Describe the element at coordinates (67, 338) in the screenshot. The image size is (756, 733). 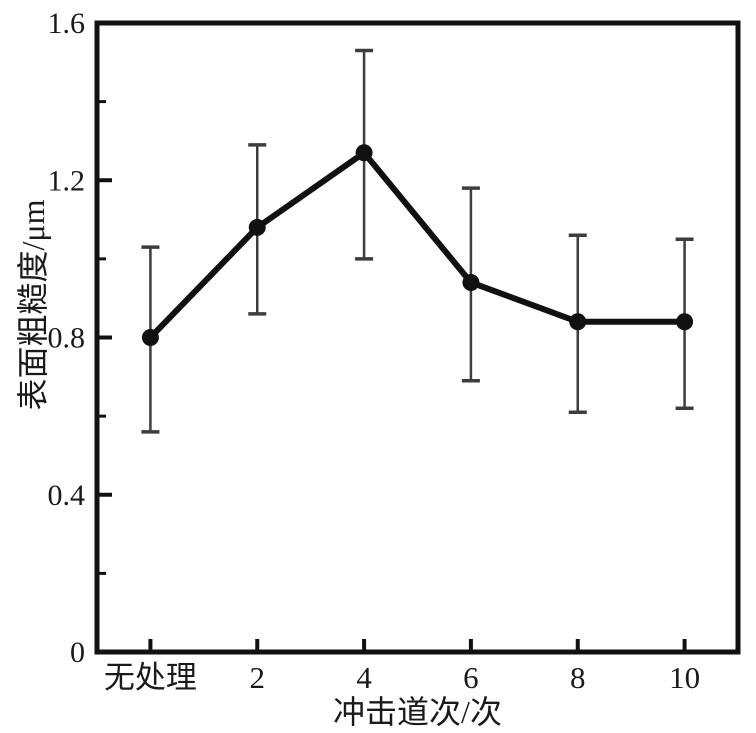
I see `y-tick-label: 0.8` at that location.